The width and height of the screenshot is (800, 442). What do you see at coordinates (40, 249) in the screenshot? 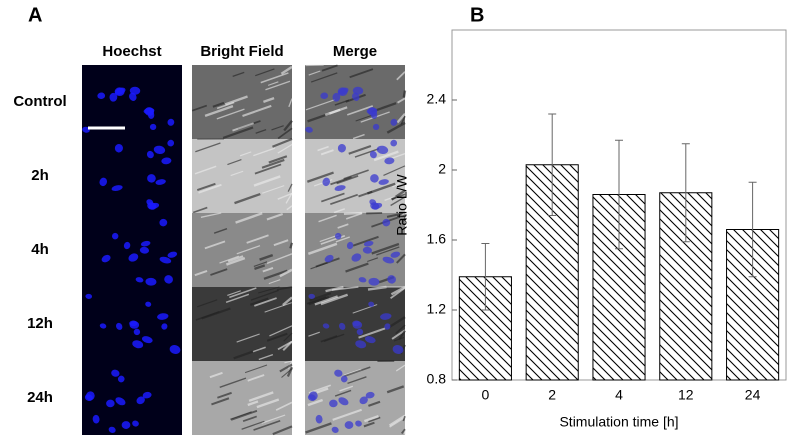
I see `row-label: 4h` at bounding box center [40, 249].